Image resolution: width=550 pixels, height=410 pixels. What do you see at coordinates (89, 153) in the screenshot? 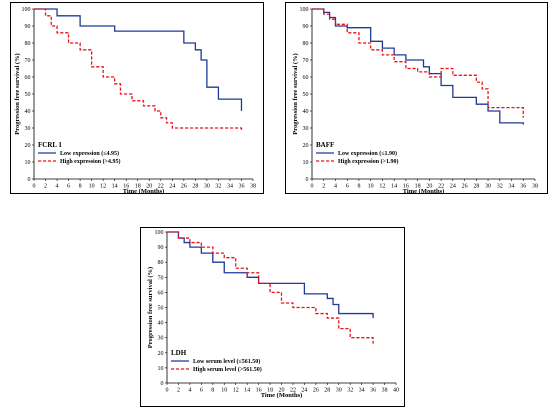
I see `legend-entry: Low expression (≤4.95)` at bounding box center [89, 153].